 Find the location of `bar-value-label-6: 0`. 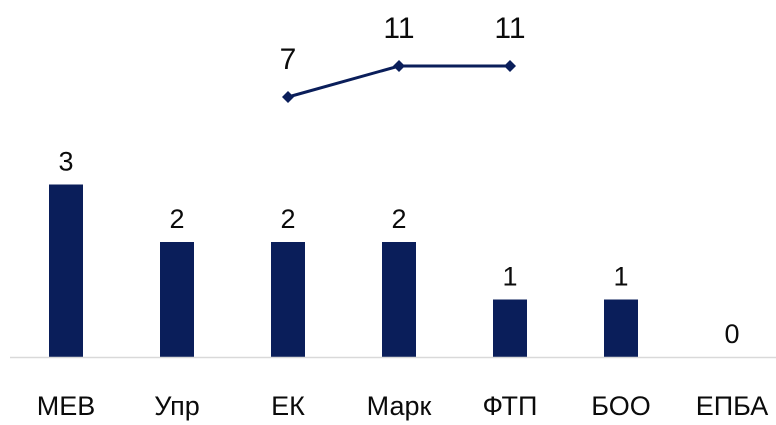

bar-value-label-6: 0 is located at coordinates (731, 334).